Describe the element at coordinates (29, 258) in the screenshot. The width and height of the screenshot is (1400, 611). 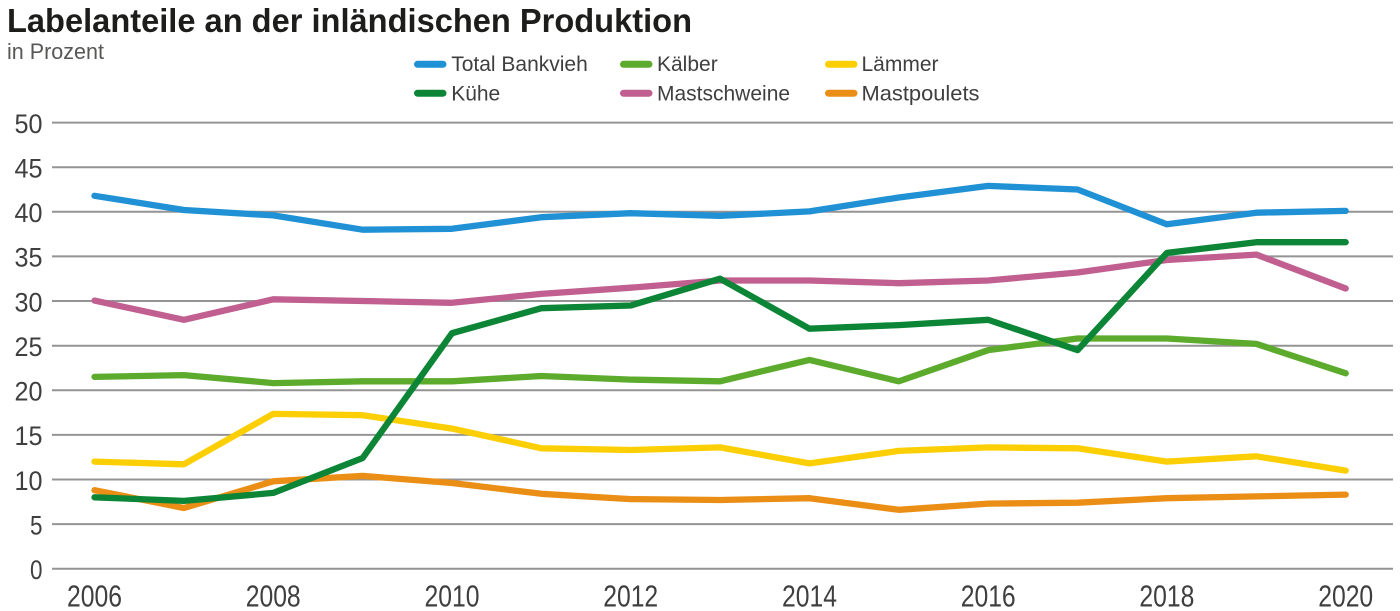
I see `svg-text: 35` at that location.